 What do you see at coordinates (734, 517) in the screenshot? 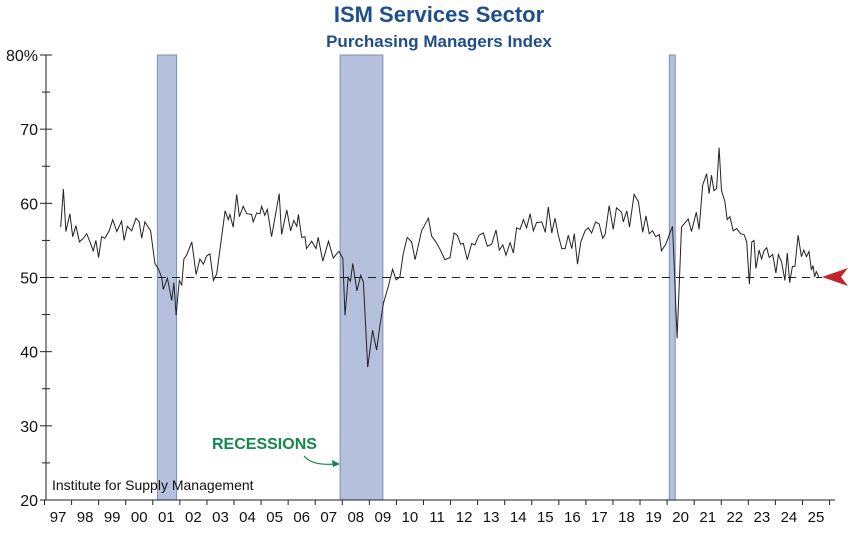
I see `x-tick-label: 22` at bounding box center [734, 517].